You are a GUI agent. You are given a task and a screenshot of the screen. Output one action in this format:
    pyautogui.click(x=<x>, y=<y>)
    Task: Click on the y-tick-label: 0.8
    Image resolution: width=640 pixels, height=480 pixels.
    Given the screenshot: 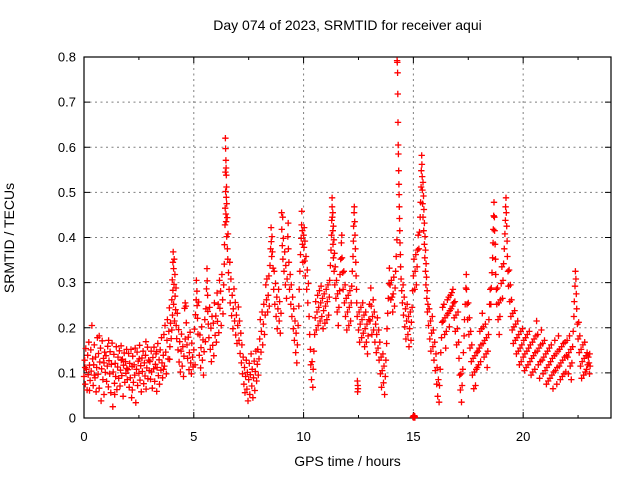 What is the action you would take?
    pyautogui.click(x=67, y=57)
    